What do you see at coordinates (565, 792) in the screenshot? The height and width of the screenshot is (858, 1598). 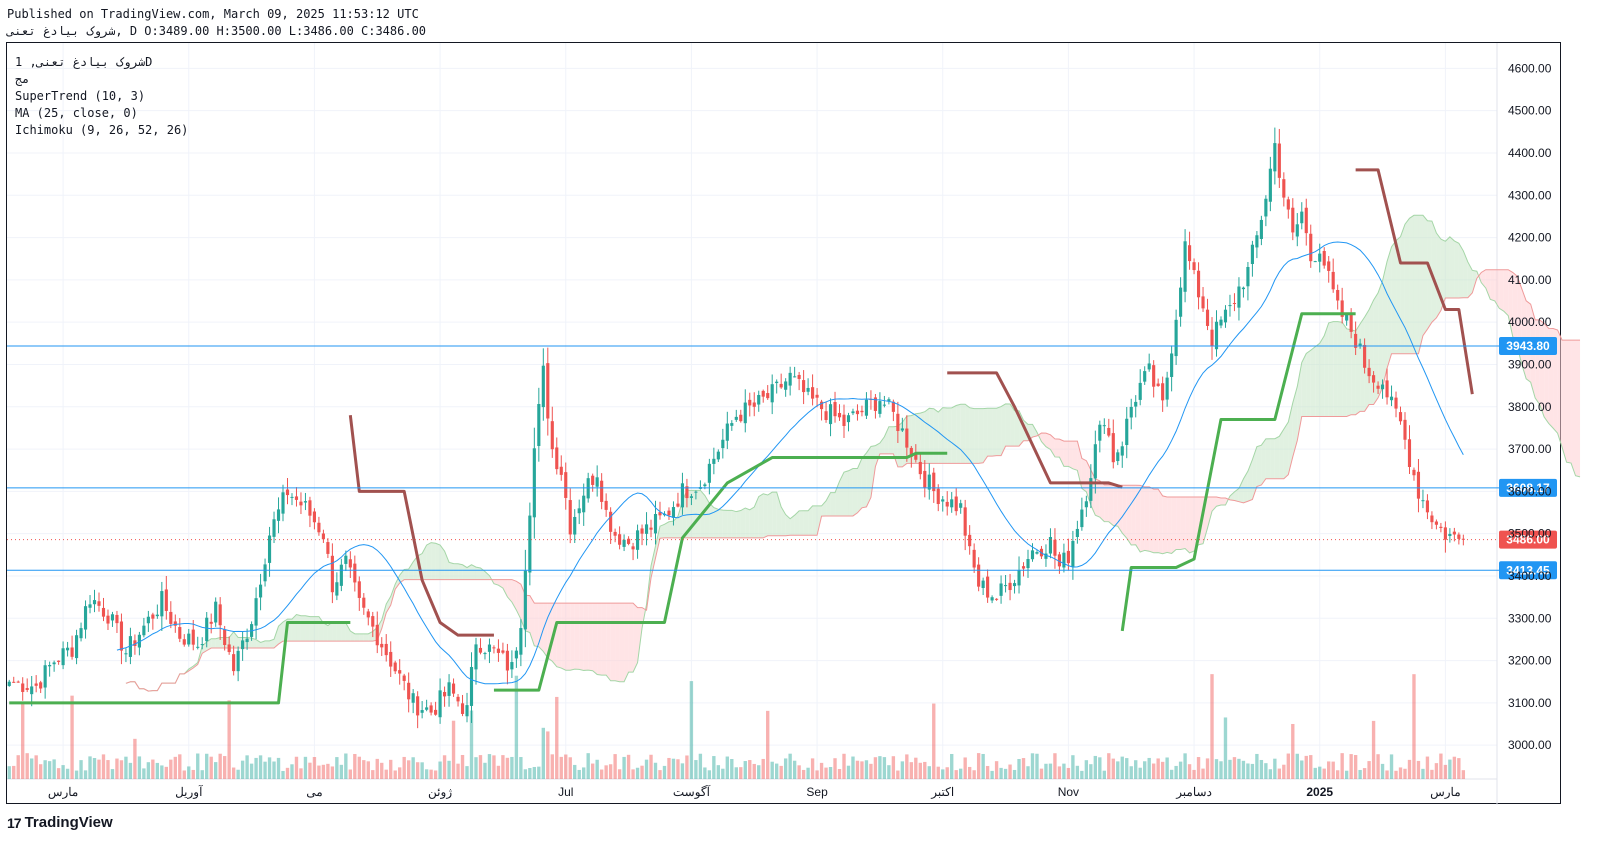 I see `x-tick-label: Jul` at bounding box center [565, 792].